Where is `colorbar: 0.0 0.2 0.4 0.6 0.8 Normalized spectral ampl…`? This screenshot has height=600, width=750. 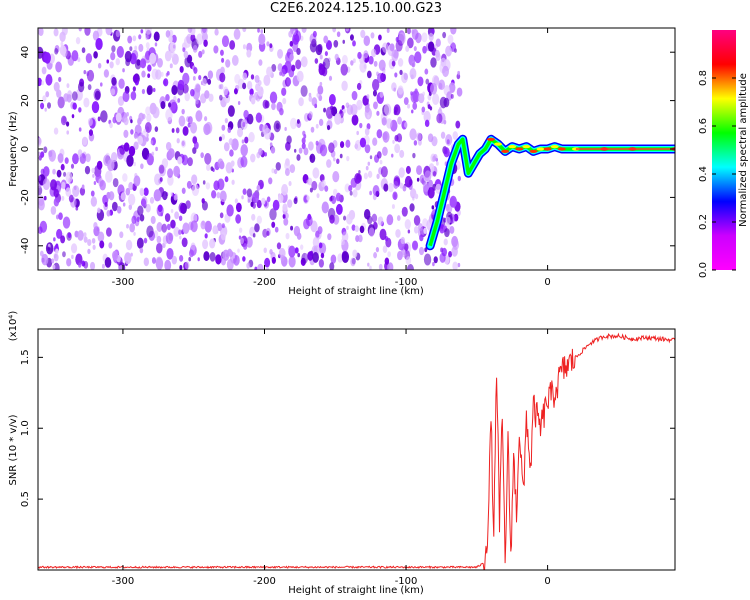 colorbar: 0.0 0.2 0.4 0.6 0.8 Normalized spectral ampl… is located at coordinates (723, 154).